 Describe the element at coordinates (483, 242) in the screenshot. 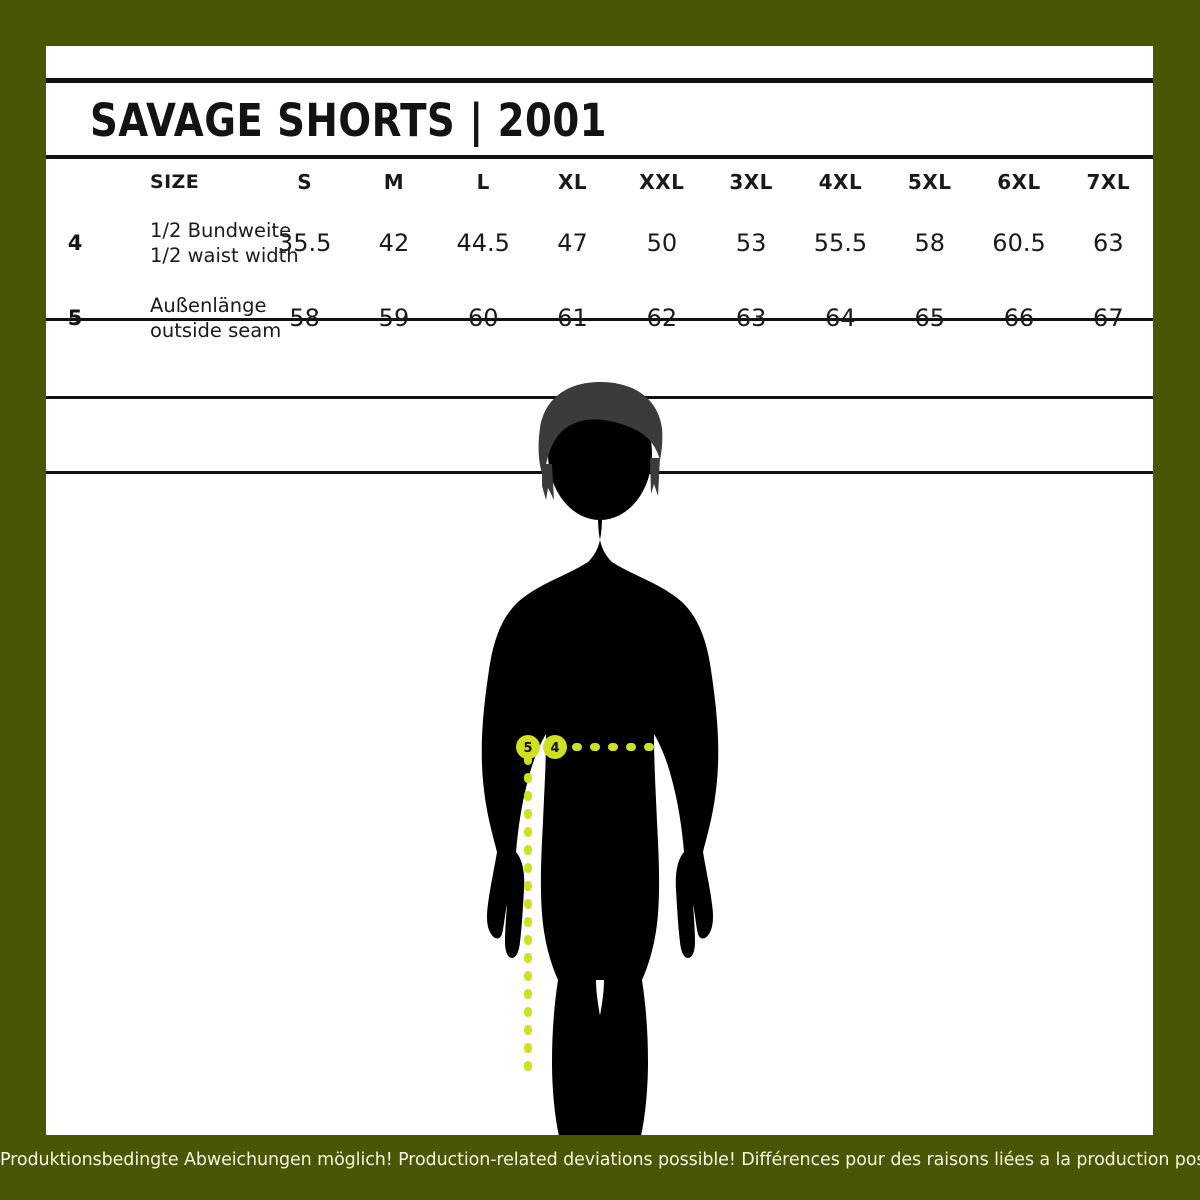

I see `cell-l: 44.5` at that location.